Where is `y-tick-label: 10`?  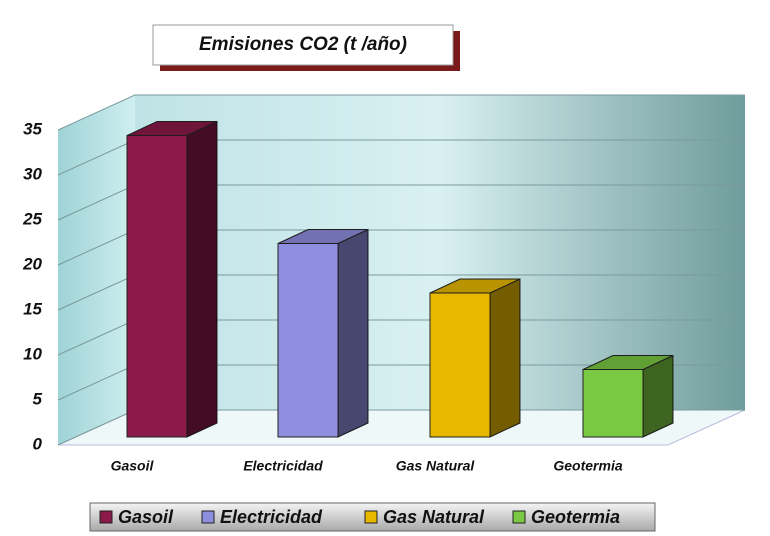 y-tick-label: 10 is located at coordinates (32, 353).